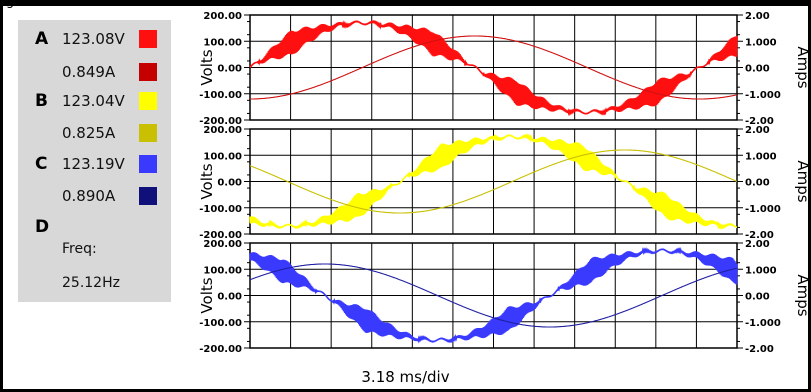 This screenshot has width=811, height=392. What do you see at coordinates (757, 297) in the screenshot?
I see `plot-c-right-tick-label: 0.00` at bounding box center [757, 297].